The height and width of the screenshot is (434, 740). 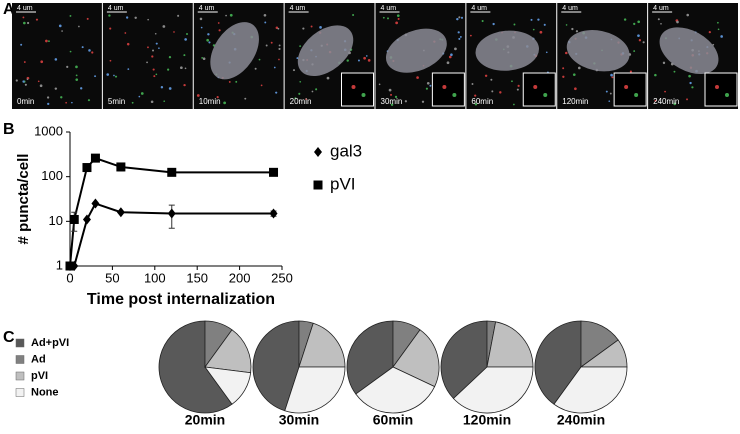 What do you see at coordinates (392, 101) in the screenshot?
I see `time-label: 30min` at bounding box center [392, 101].